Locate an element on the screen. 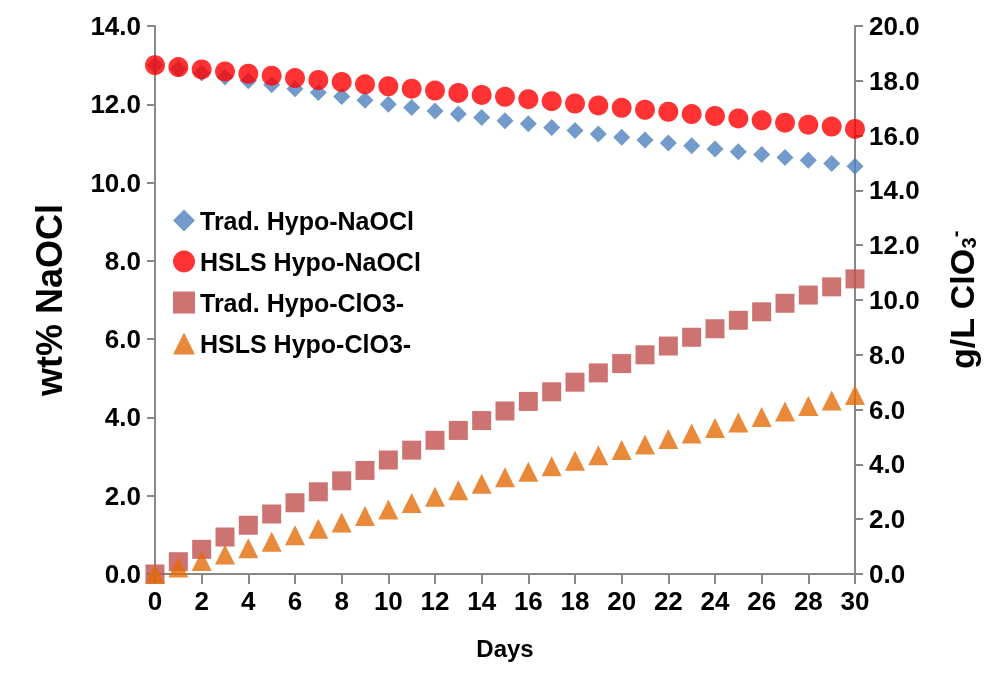 The width and height of the screenshot is (1004, 680). legend-label: HSLS Hypo-NaOCl is located at coordinates (310, 261).